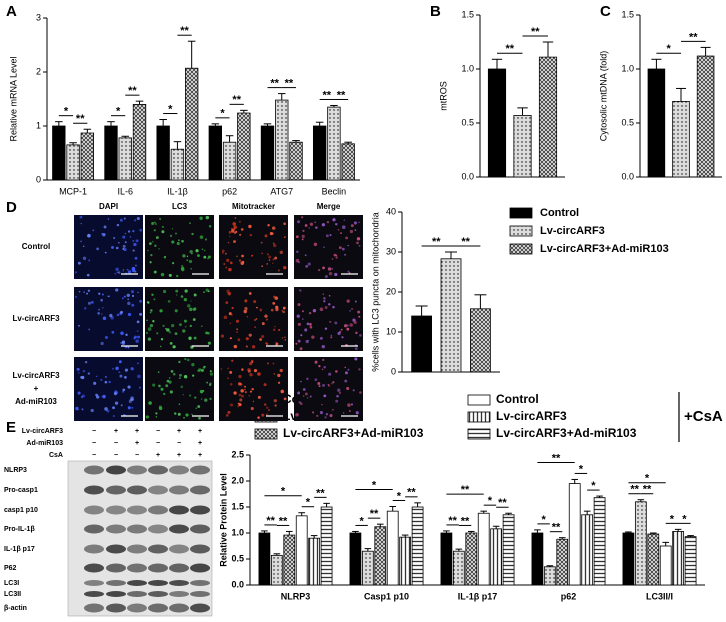  What do you see at coordinates (467, 14) in the screenshot?
I see `y-tick-label: 1.5` at bounding box center [467, 14].